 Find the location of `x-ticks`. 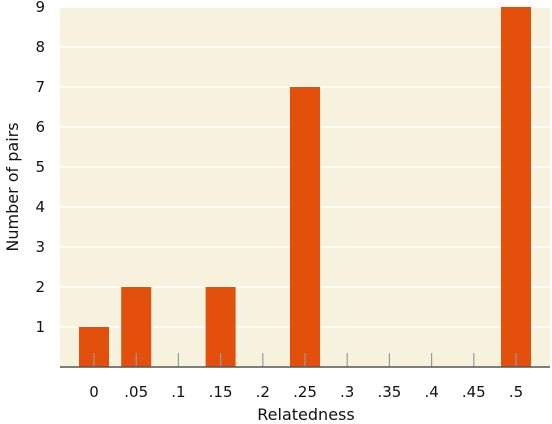

x-ticks is located at coordinates (305, 360).